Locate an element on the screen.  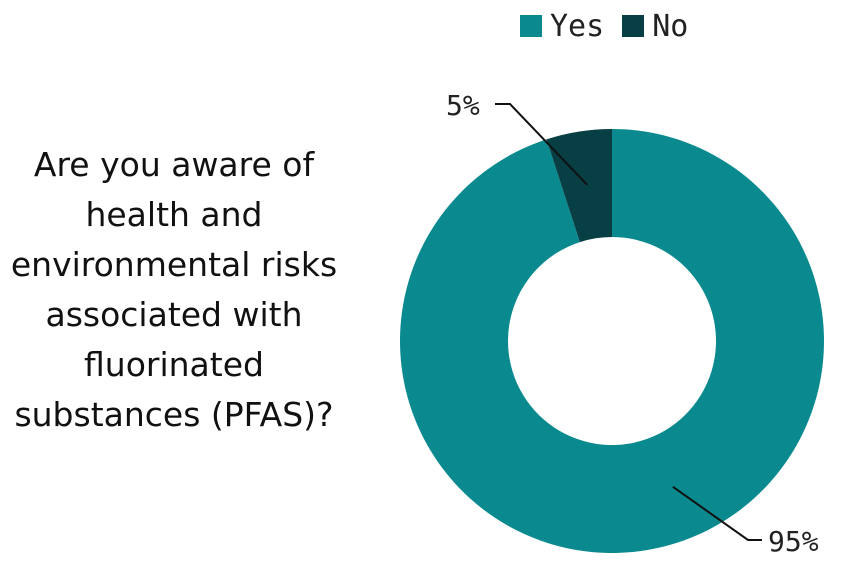
chart-legend: Yes No is located at coordinates (604, 26).